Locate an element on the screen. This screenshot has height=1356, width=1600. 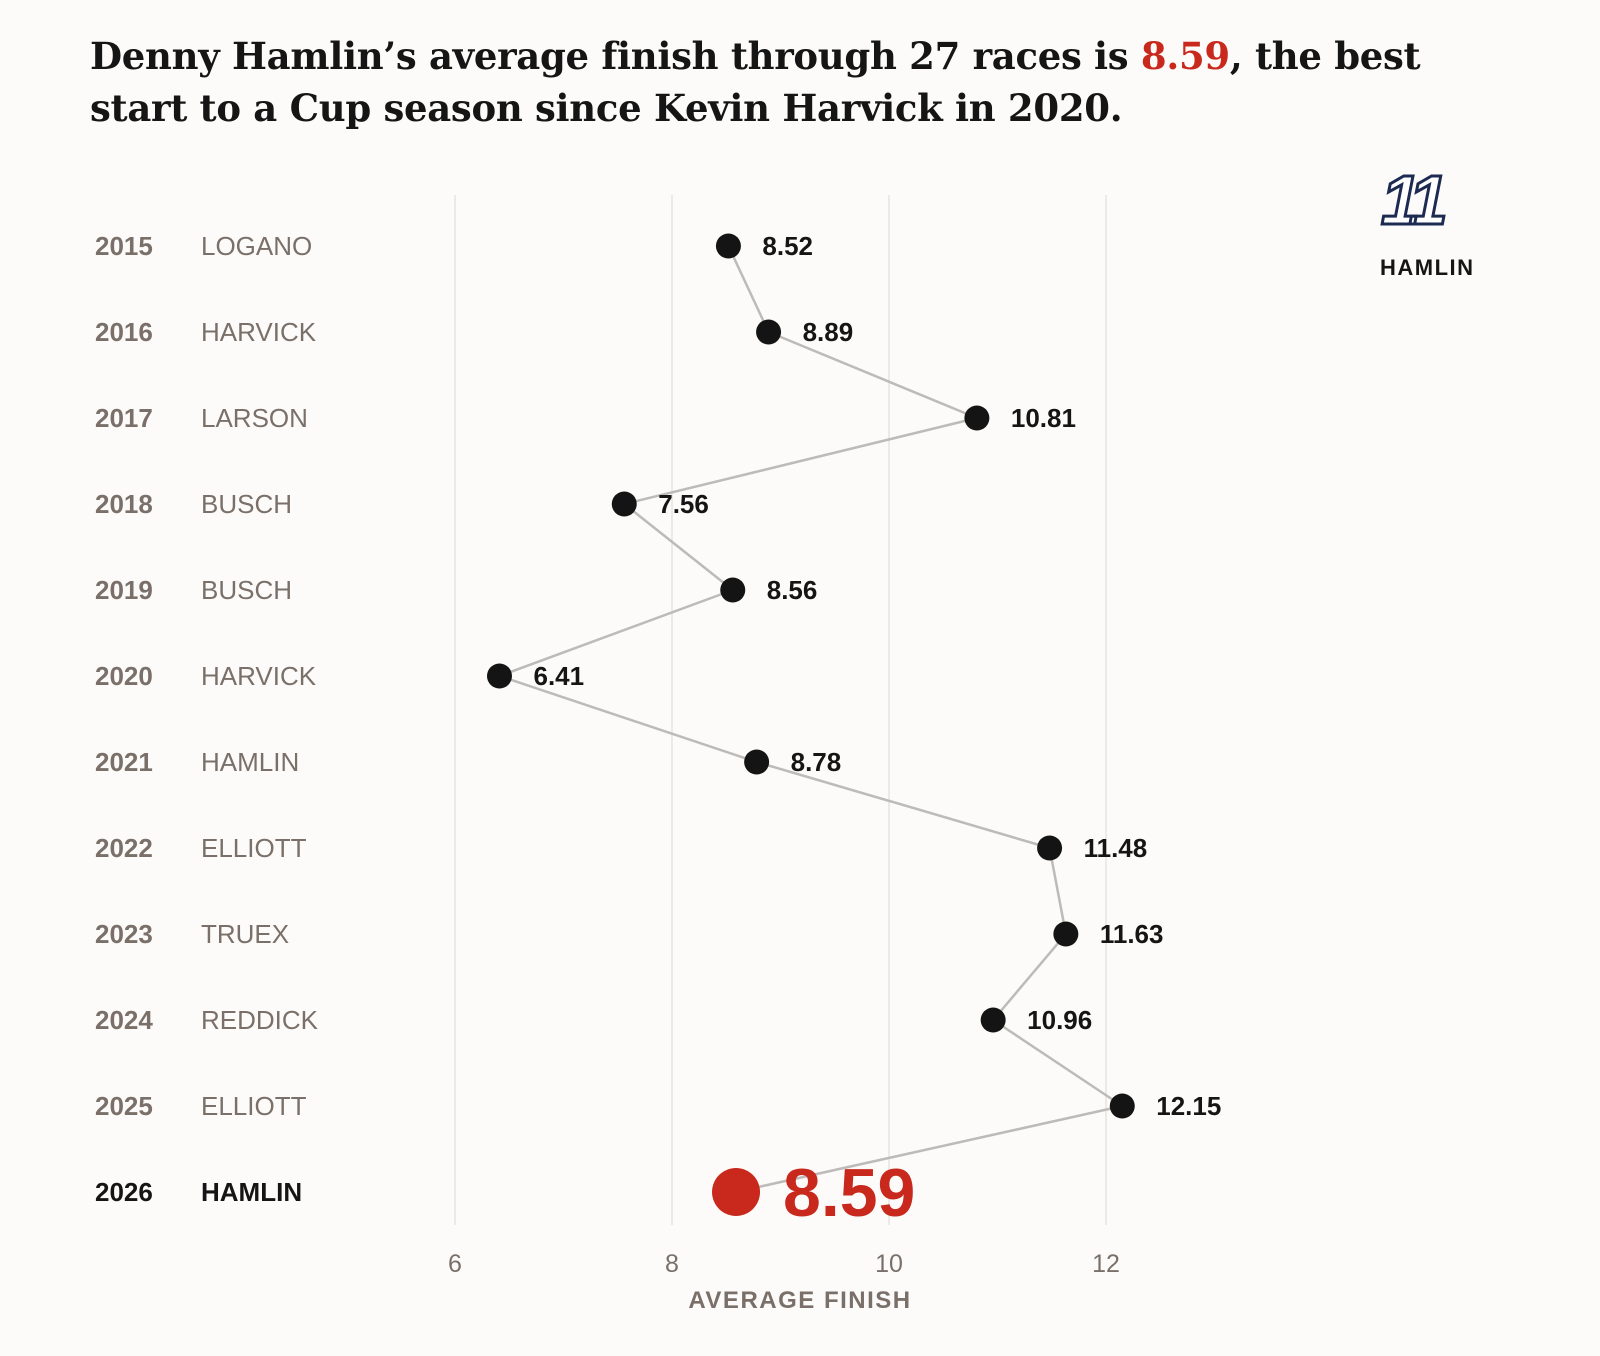
row-driver: REDDICK is located at coordinates (260, 1020).